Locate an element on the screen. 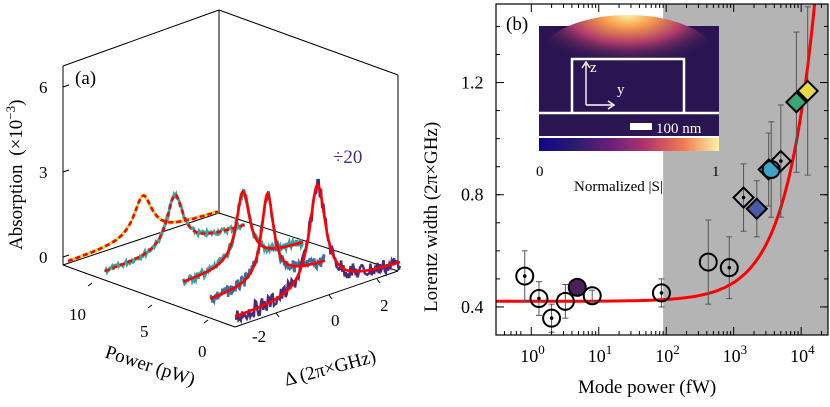 This screenshot has height=407, width=830. colorbar-label: Normalized |S| is located at coordinates (618, 187).